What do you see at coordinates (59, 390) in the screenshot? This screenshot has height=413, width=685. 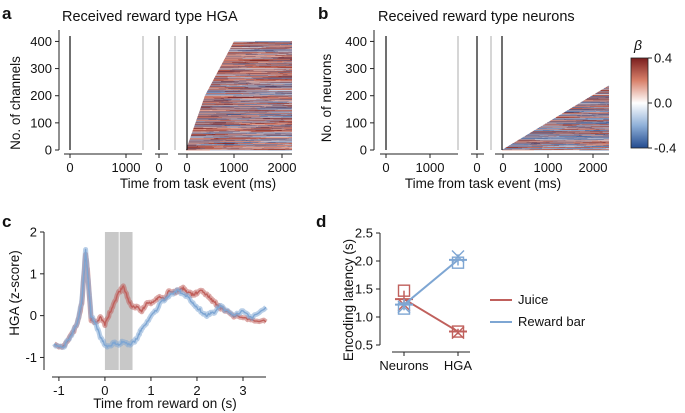 I see `x-tick-label: -1` at bounding box center [59, 390].